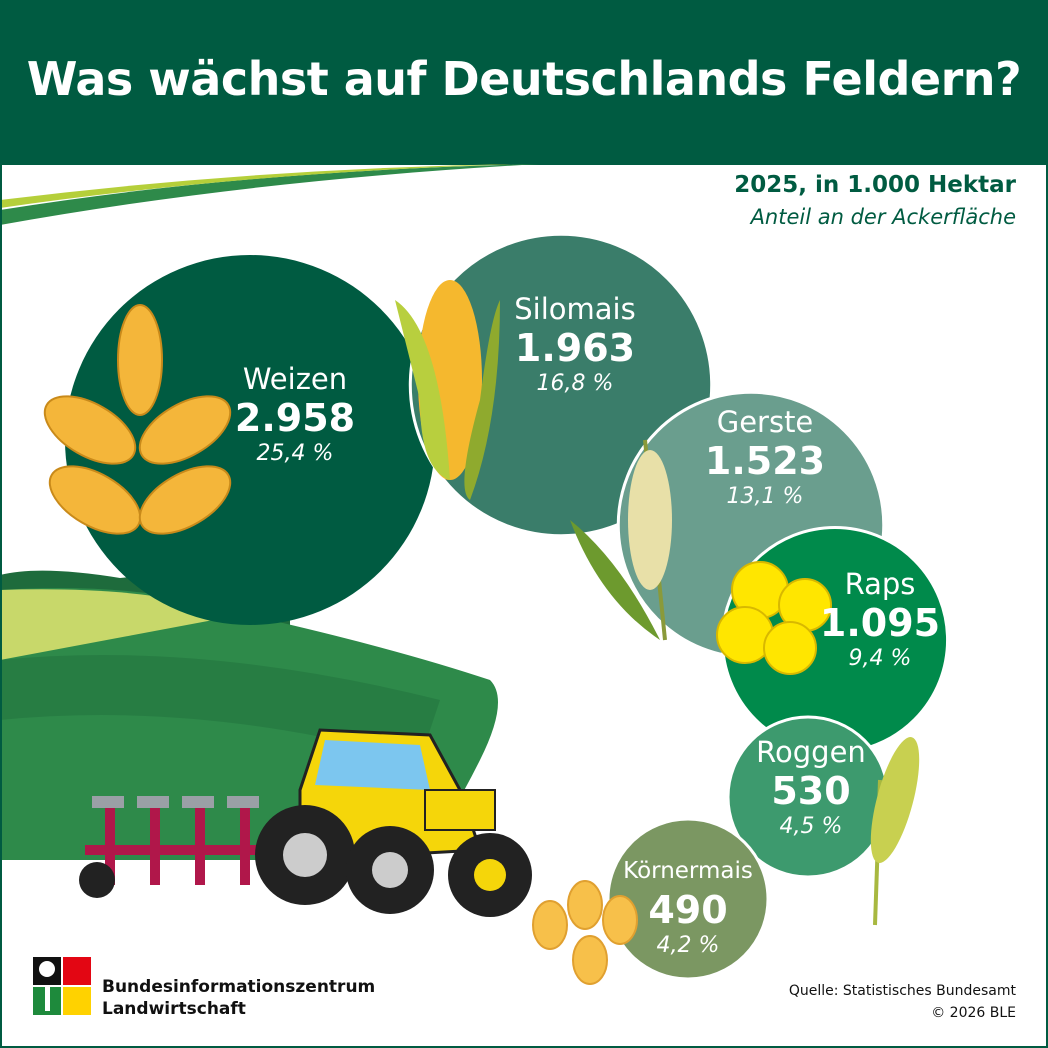 This screenshot has height=1048, width=1048. Describe the element at coordinates (880, 584) in the screenshot. I see `category-label: Raps` at that location.